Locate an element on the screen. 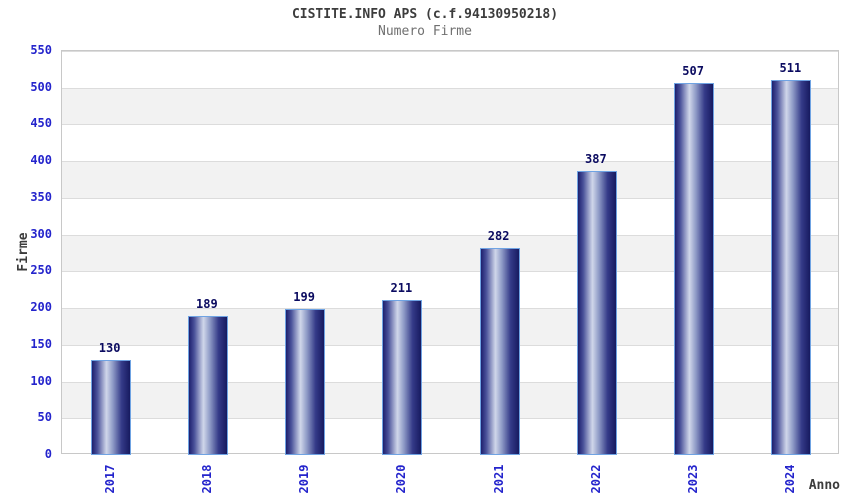 Image resolution: width=850 pixels, height=500 pixels. bar-value-label: 282 is located at coordinates (498, 235).